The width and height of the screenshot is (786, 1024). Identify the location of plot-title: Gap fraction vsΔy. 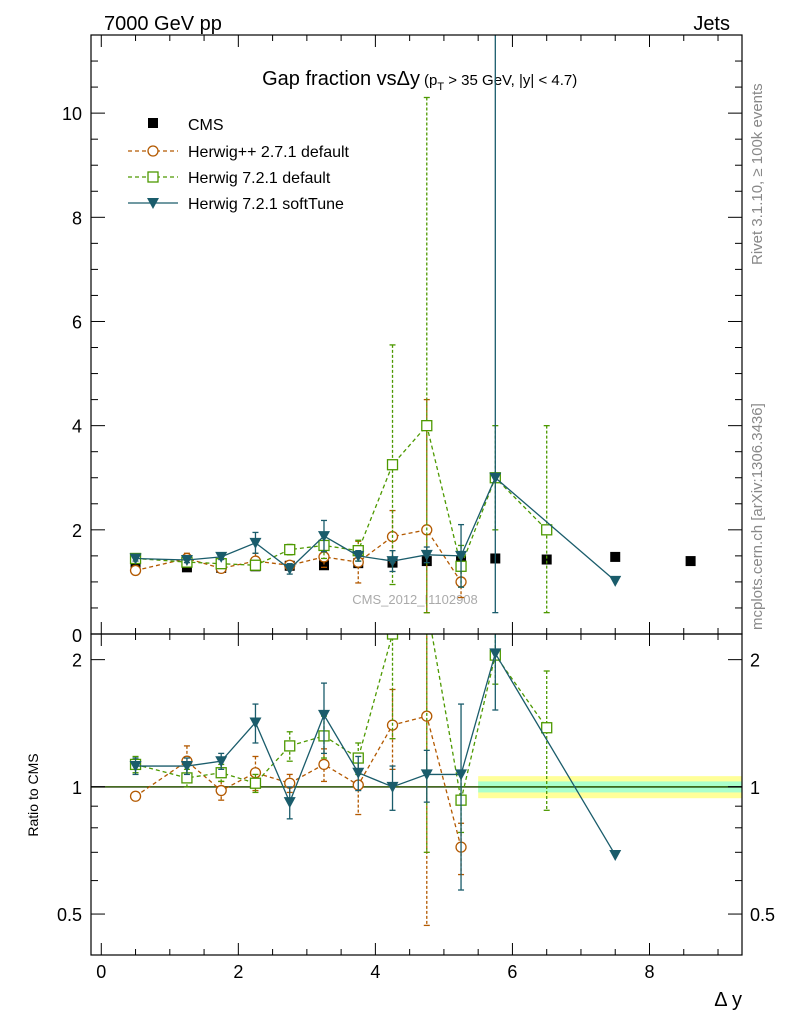
(341, 79).